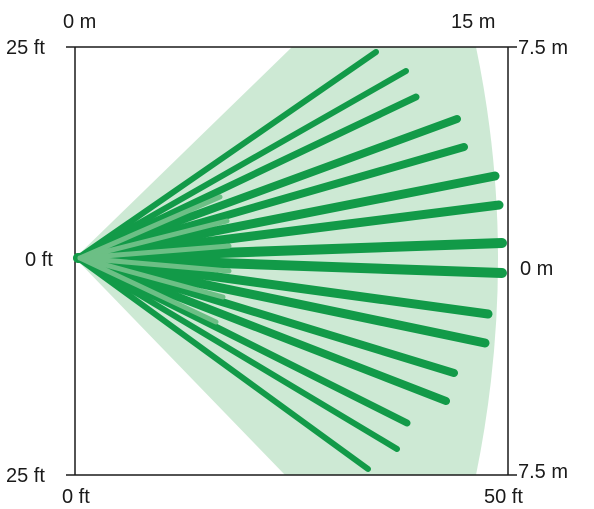  I want to click on label-left-mid-ft: 0 ft, so click(39, 260).